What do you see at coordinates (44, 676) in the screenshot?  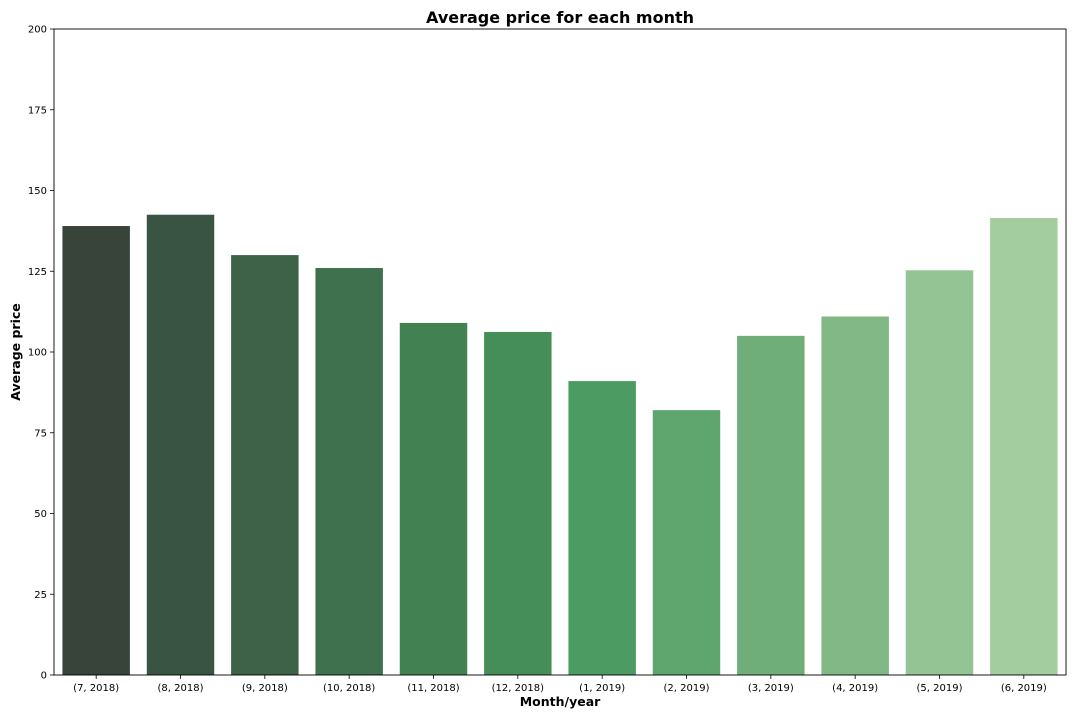 I see `y-tick-label: 0` at bounding box center [44, 676].